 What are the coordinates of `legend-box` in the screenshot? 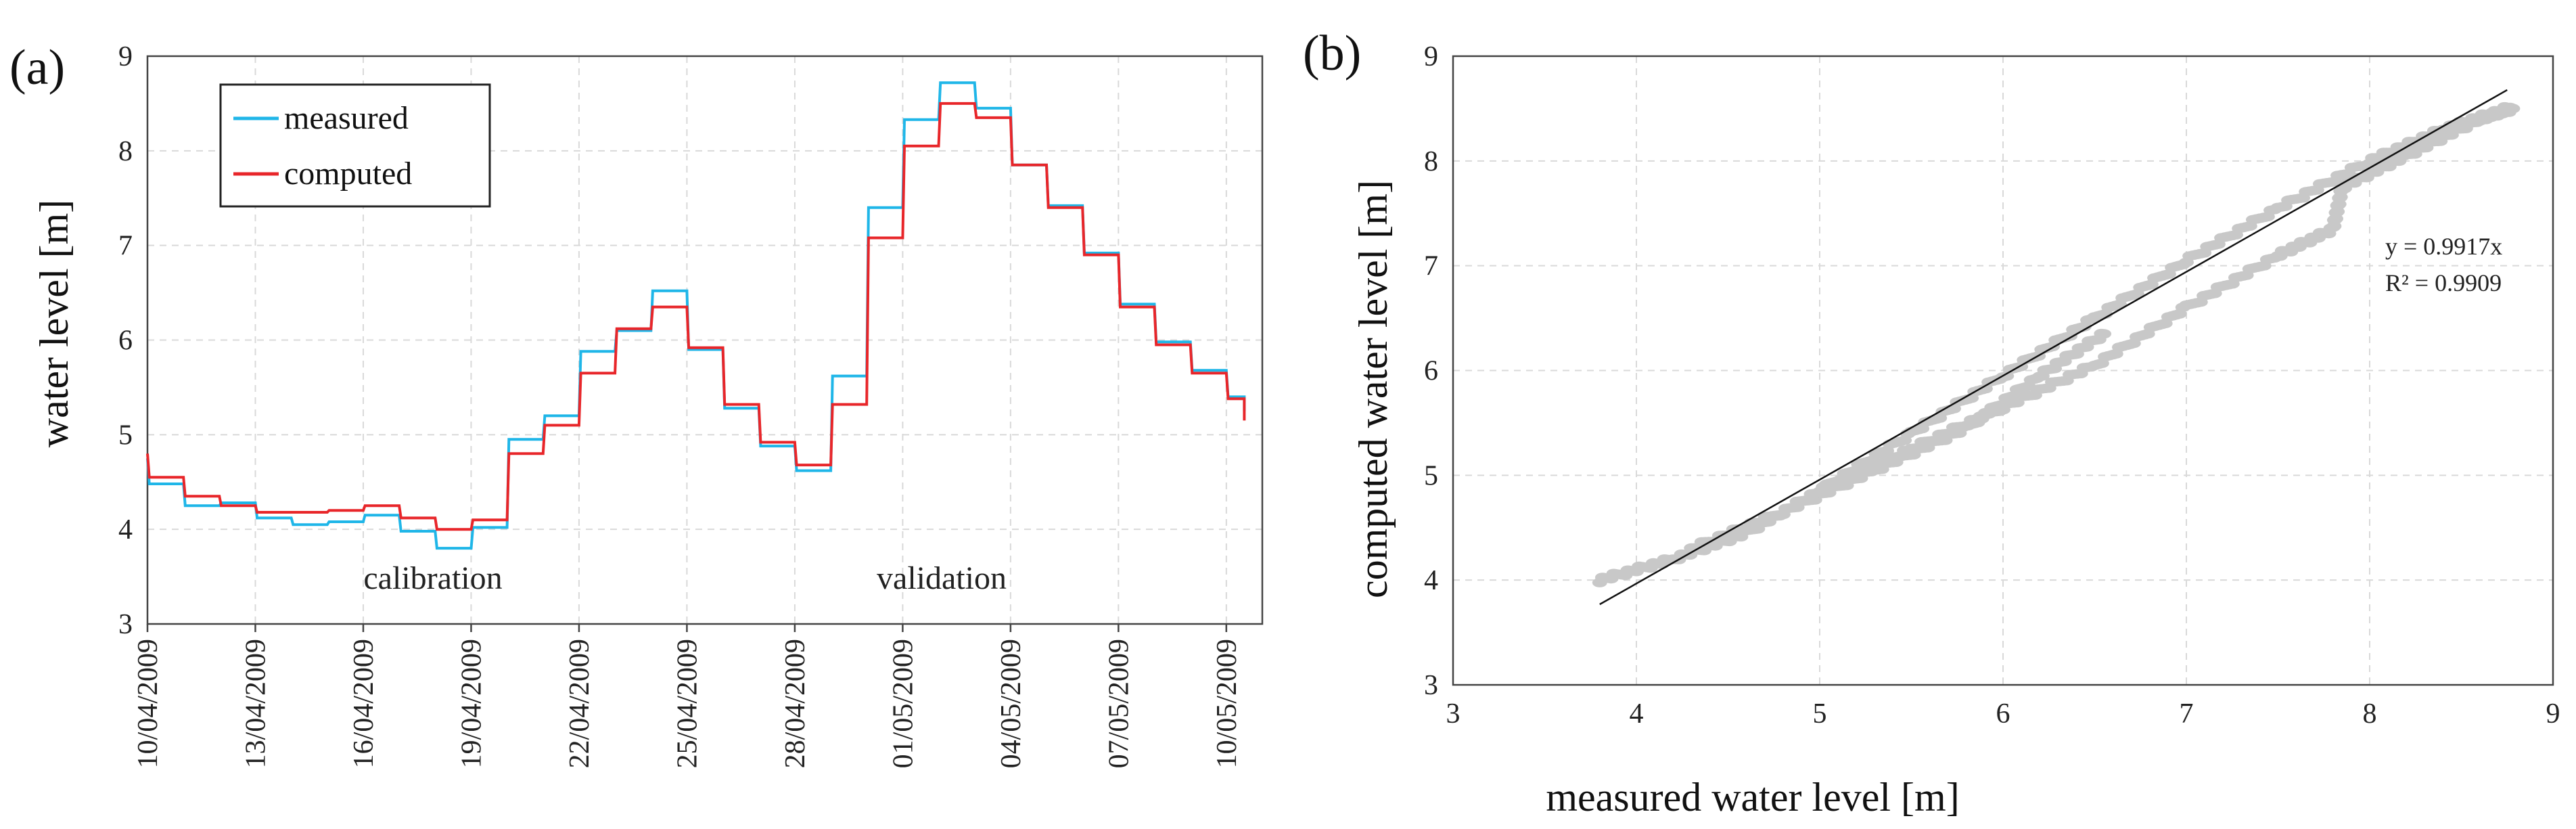 It's located at (355, 145).